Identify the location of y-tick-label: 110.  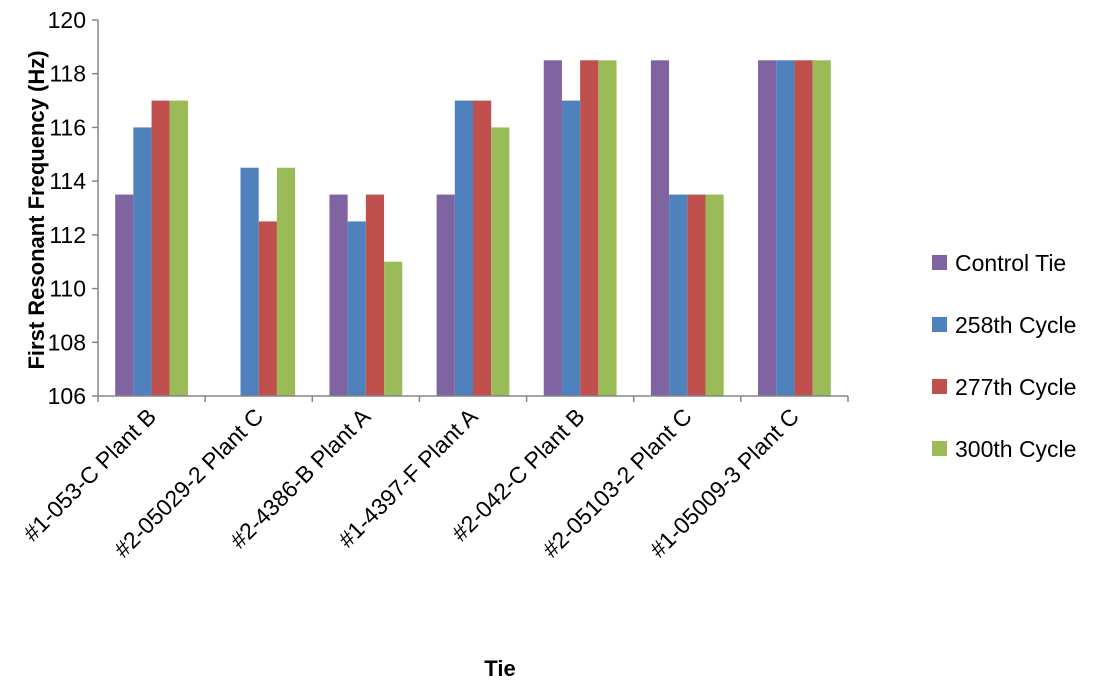
(67, 289).